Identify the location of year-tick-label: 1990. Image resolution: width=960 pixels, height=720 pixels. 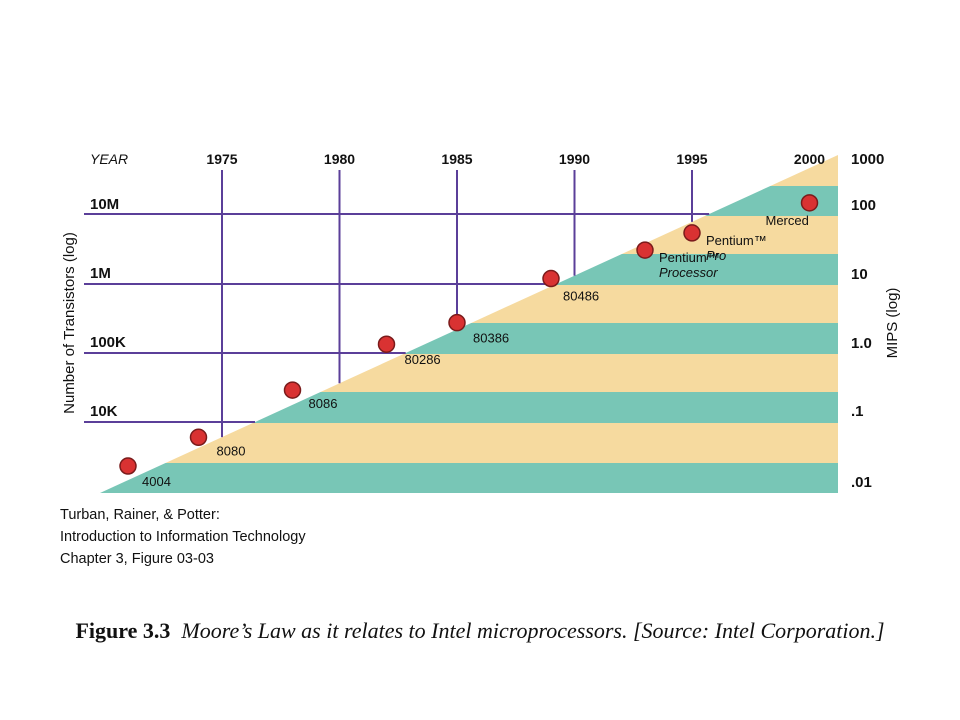
(574, 159).